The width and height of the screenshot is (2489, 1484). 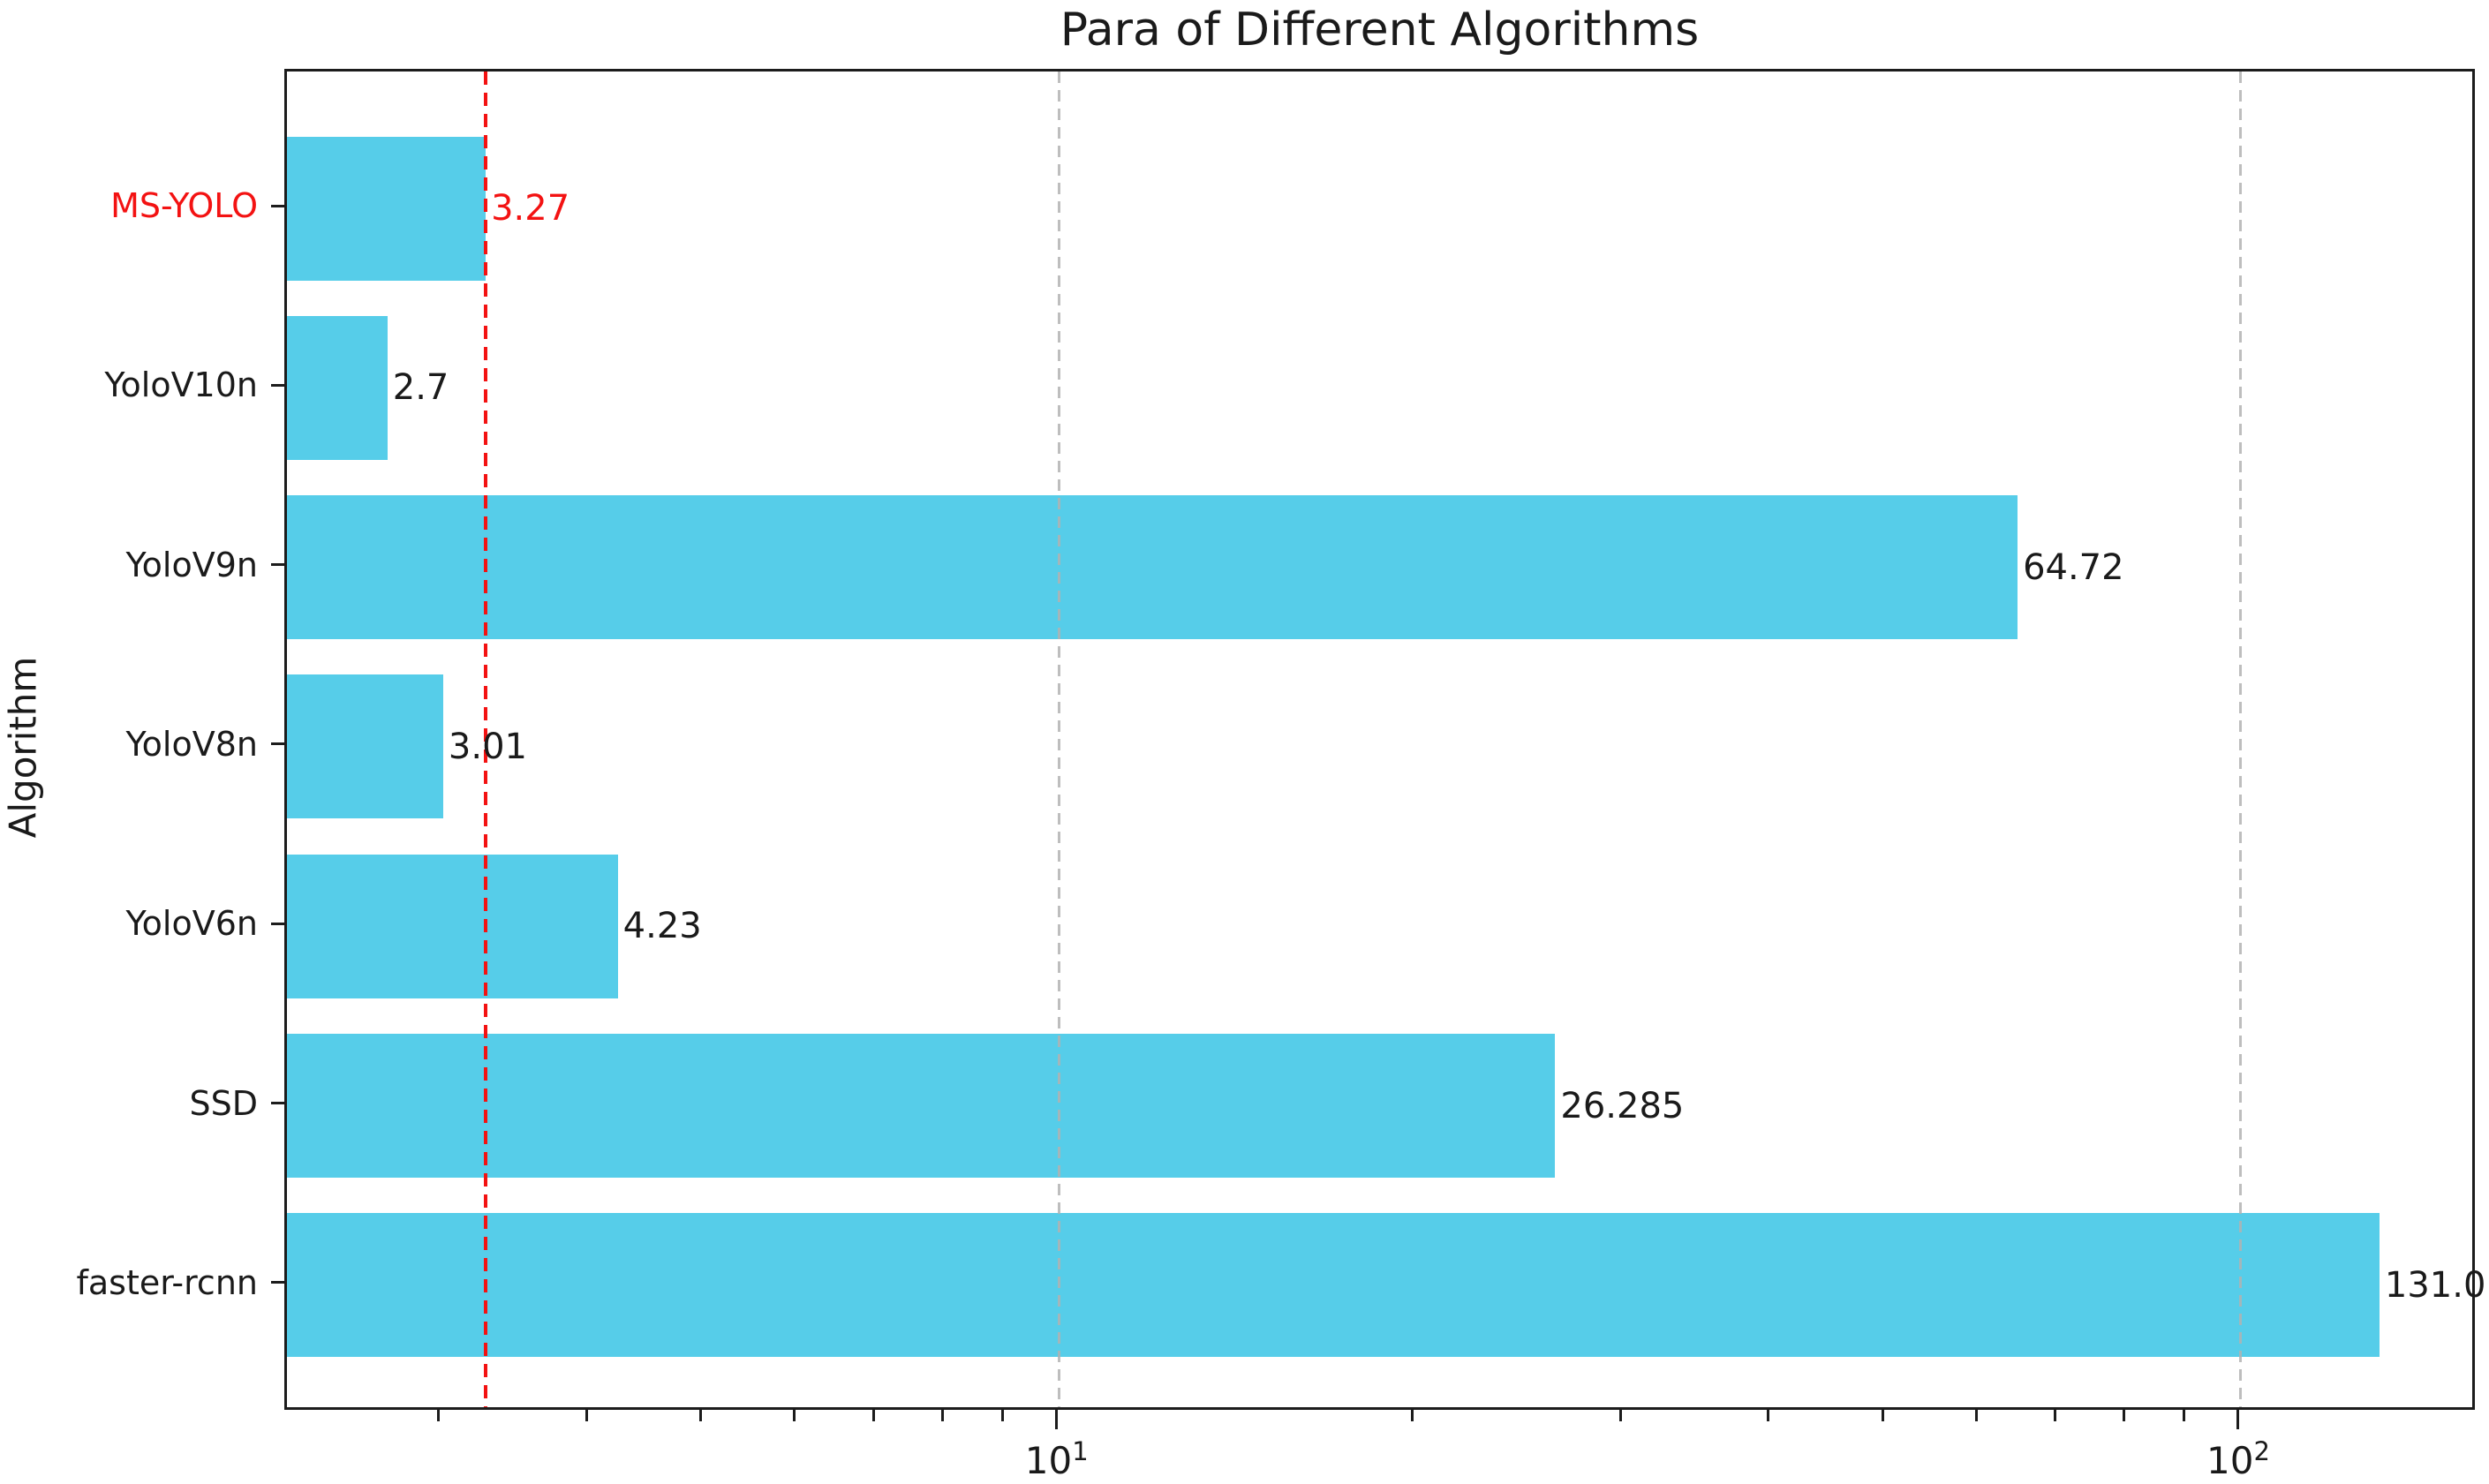 What do you see at coordinates (223, 1103) in the screenshot?
I see `ytick-label-SSD: SSD` at bounding box center [223, 1103].